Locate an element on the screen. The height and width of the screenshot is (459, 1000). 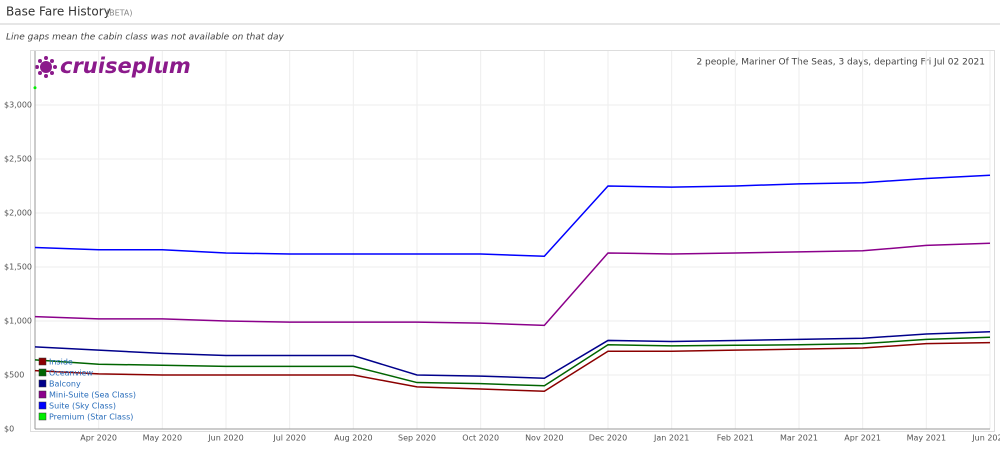
legend-label: Balcony is located at coordinates (65, 384).